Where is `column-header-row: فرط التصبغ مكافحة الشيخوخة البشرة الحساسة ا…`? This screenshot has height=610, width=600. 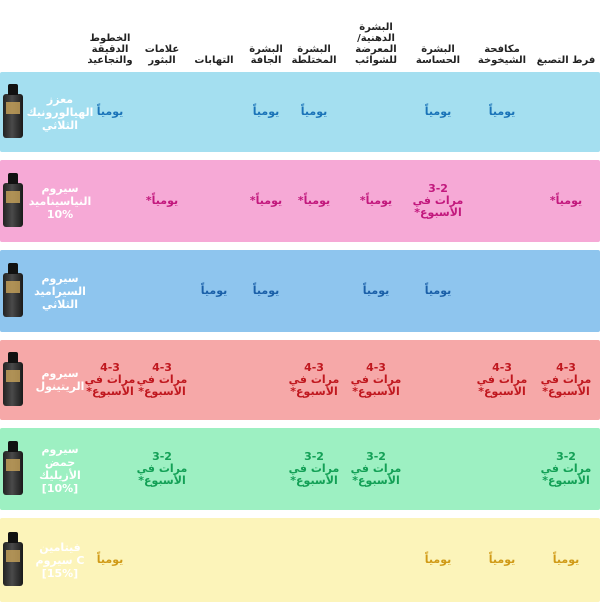
column-header-row: فرط التصبغ مكافحة الشيخوخة البشرة الحساسة ا… is located at coordinates (300, 35).